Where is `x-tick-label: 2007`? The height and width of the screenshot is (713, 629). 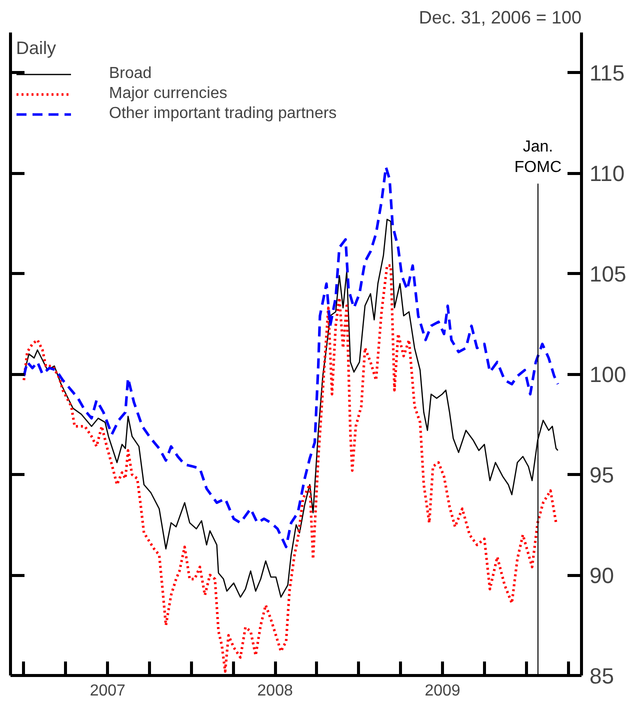
x-tick-label: 2007 is located at coordinates (108, 691).